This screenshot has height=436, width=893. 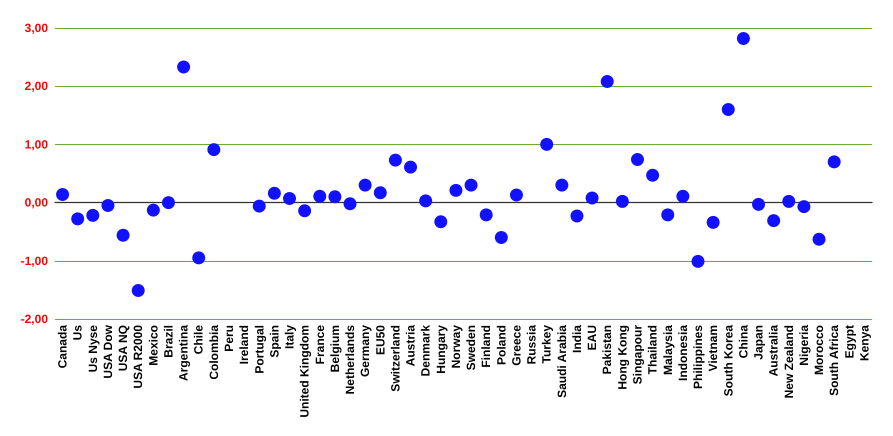 What do you see at coordinates (63, 346) in the screenshot?
I see `x-tick-label: Canada` at bounding box center [63, 346].